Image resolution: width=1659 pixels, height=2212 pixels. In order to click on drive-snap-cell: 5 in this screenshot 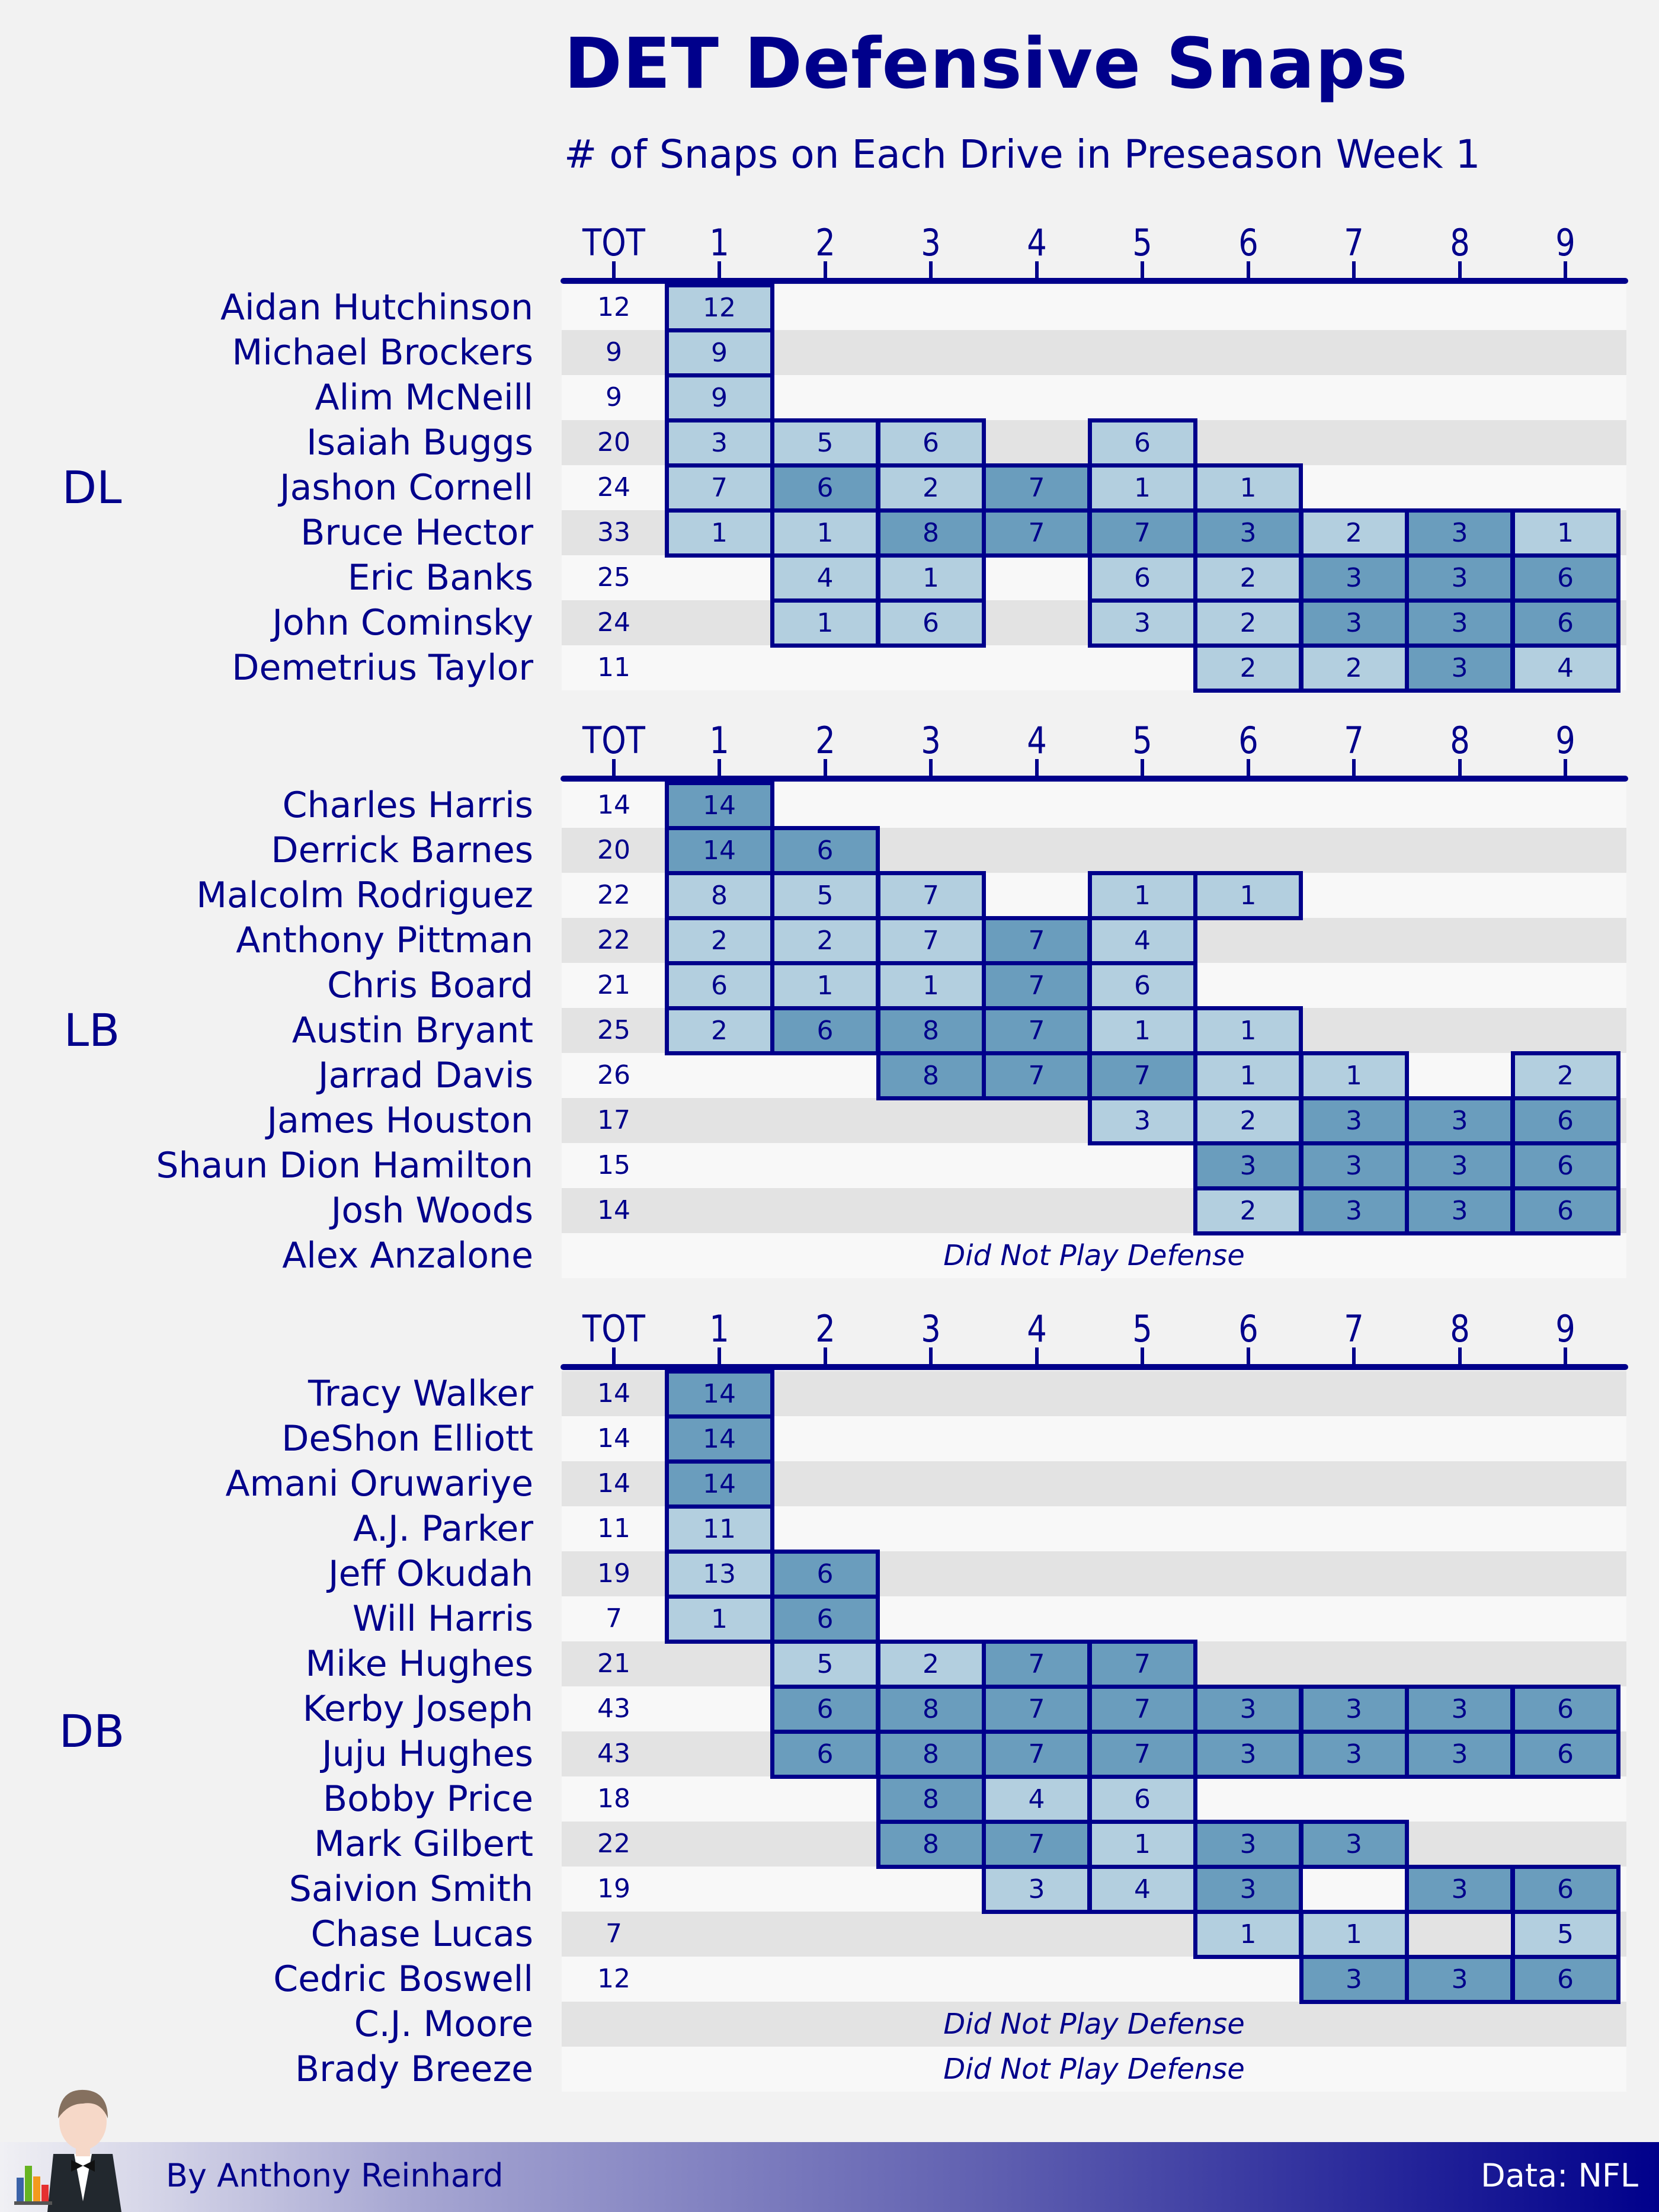, I will do `click(825, 895)`.